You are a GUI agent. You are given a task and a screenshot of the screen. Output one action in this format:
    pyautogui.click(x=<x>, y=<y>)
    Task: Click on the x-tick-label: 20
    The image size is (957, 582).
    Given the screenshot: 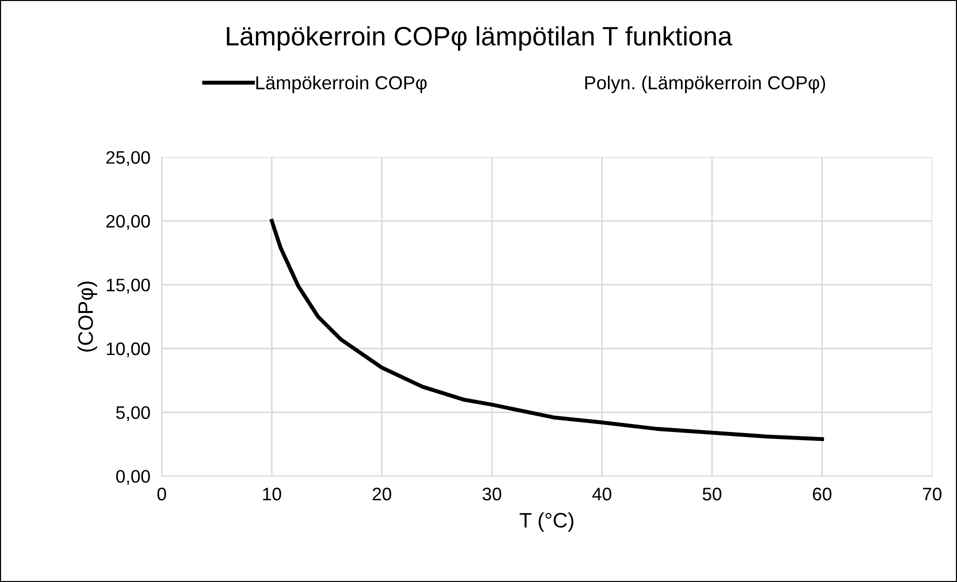 What is the action you would take?
    pyautogui.click(x=382, y=494)
    